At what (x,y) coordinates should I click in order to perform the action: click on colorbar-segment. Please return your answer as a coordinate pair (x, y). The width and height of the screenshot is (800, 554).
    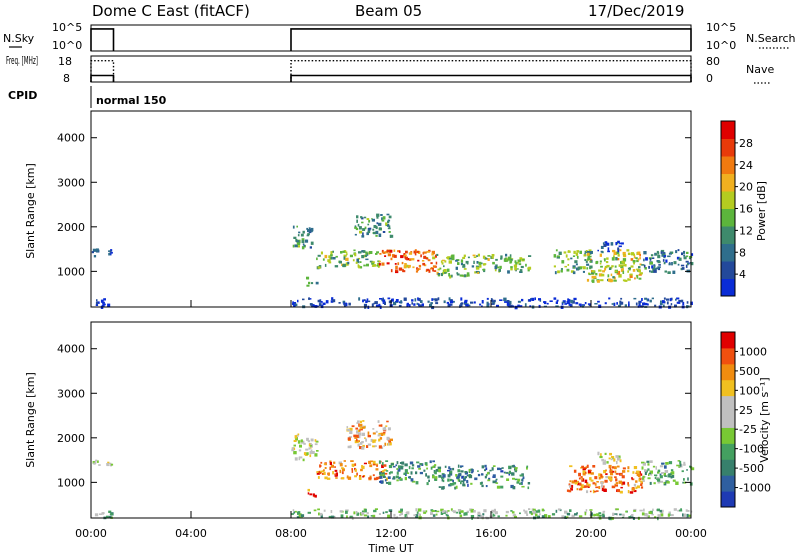
    Looking at the image, I should click on (728, 200).